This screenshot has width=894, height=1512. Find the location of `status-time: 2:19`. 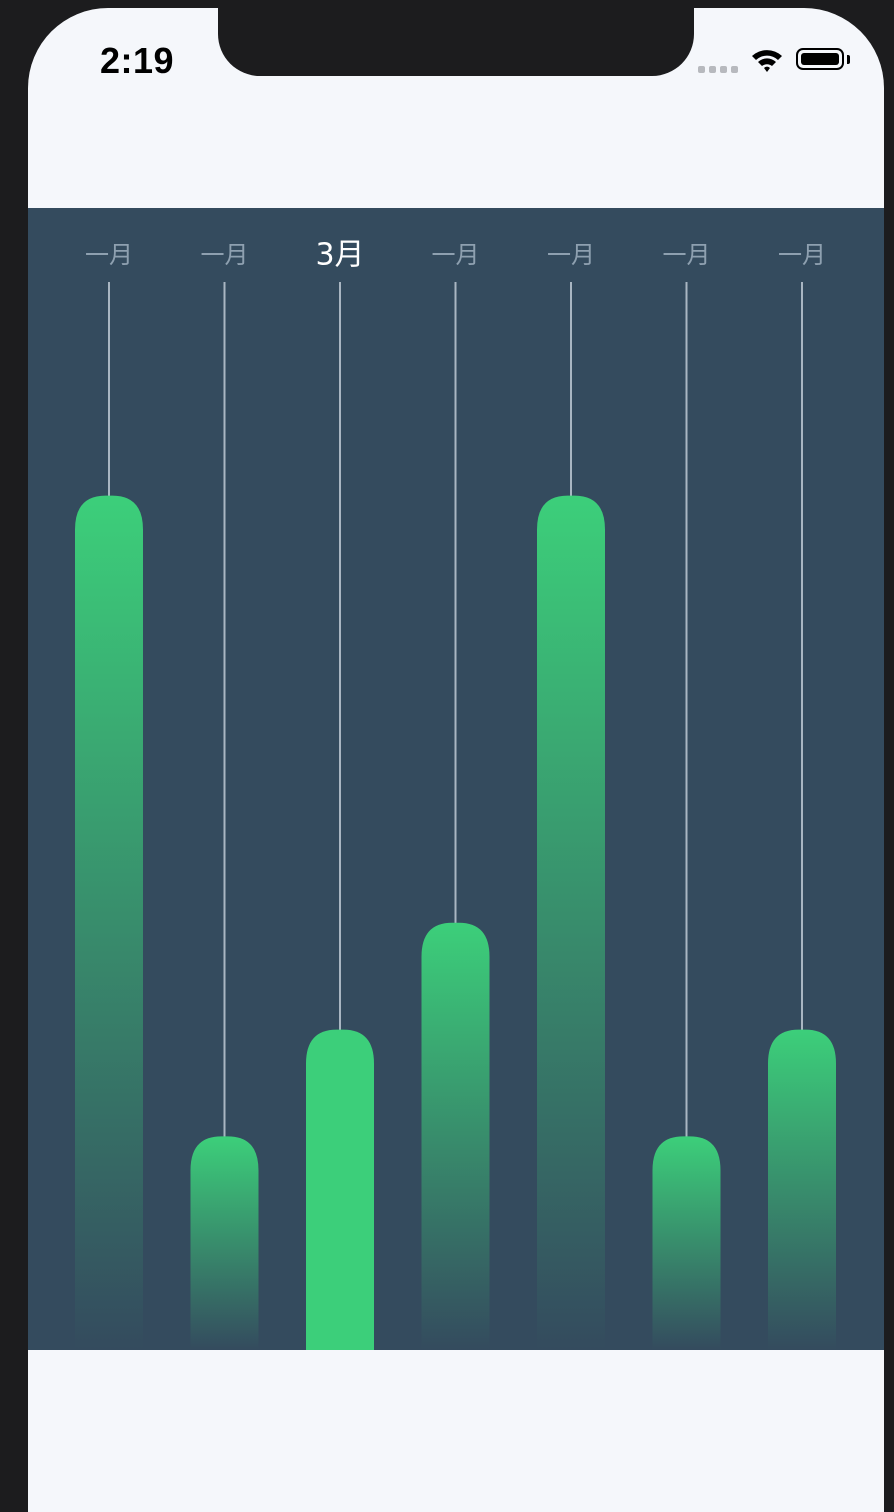

status-time: 2:19 is located at coordinates (137, 60).